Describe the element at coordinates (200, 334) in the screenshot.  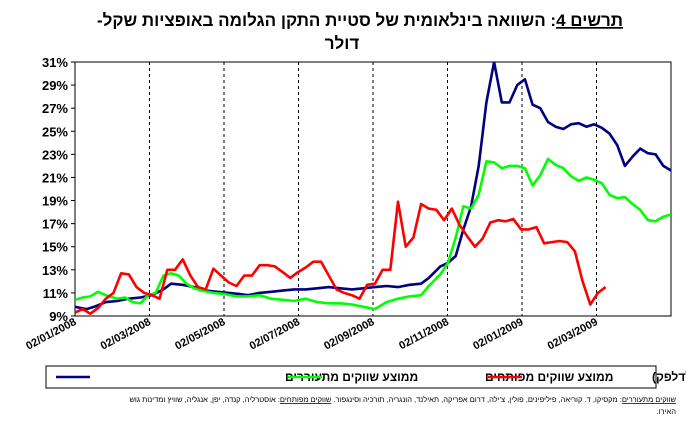
I see `x-tick-label: 02/05/2008` at that location.